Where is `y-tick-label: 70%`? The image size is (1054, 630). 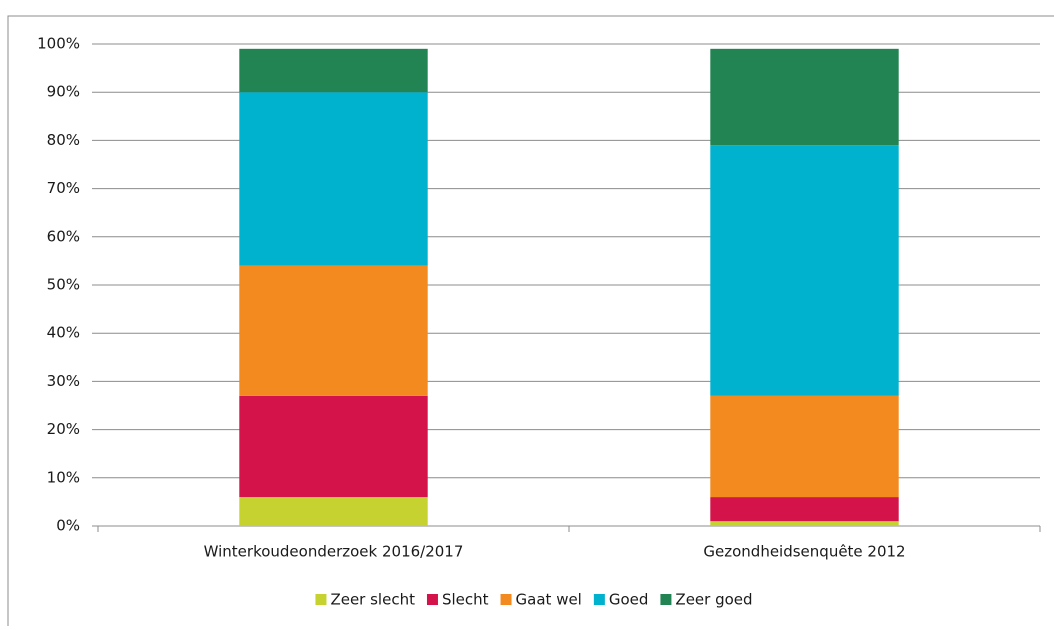 y-tick-label: 70% is located at coordinates (63, 188).